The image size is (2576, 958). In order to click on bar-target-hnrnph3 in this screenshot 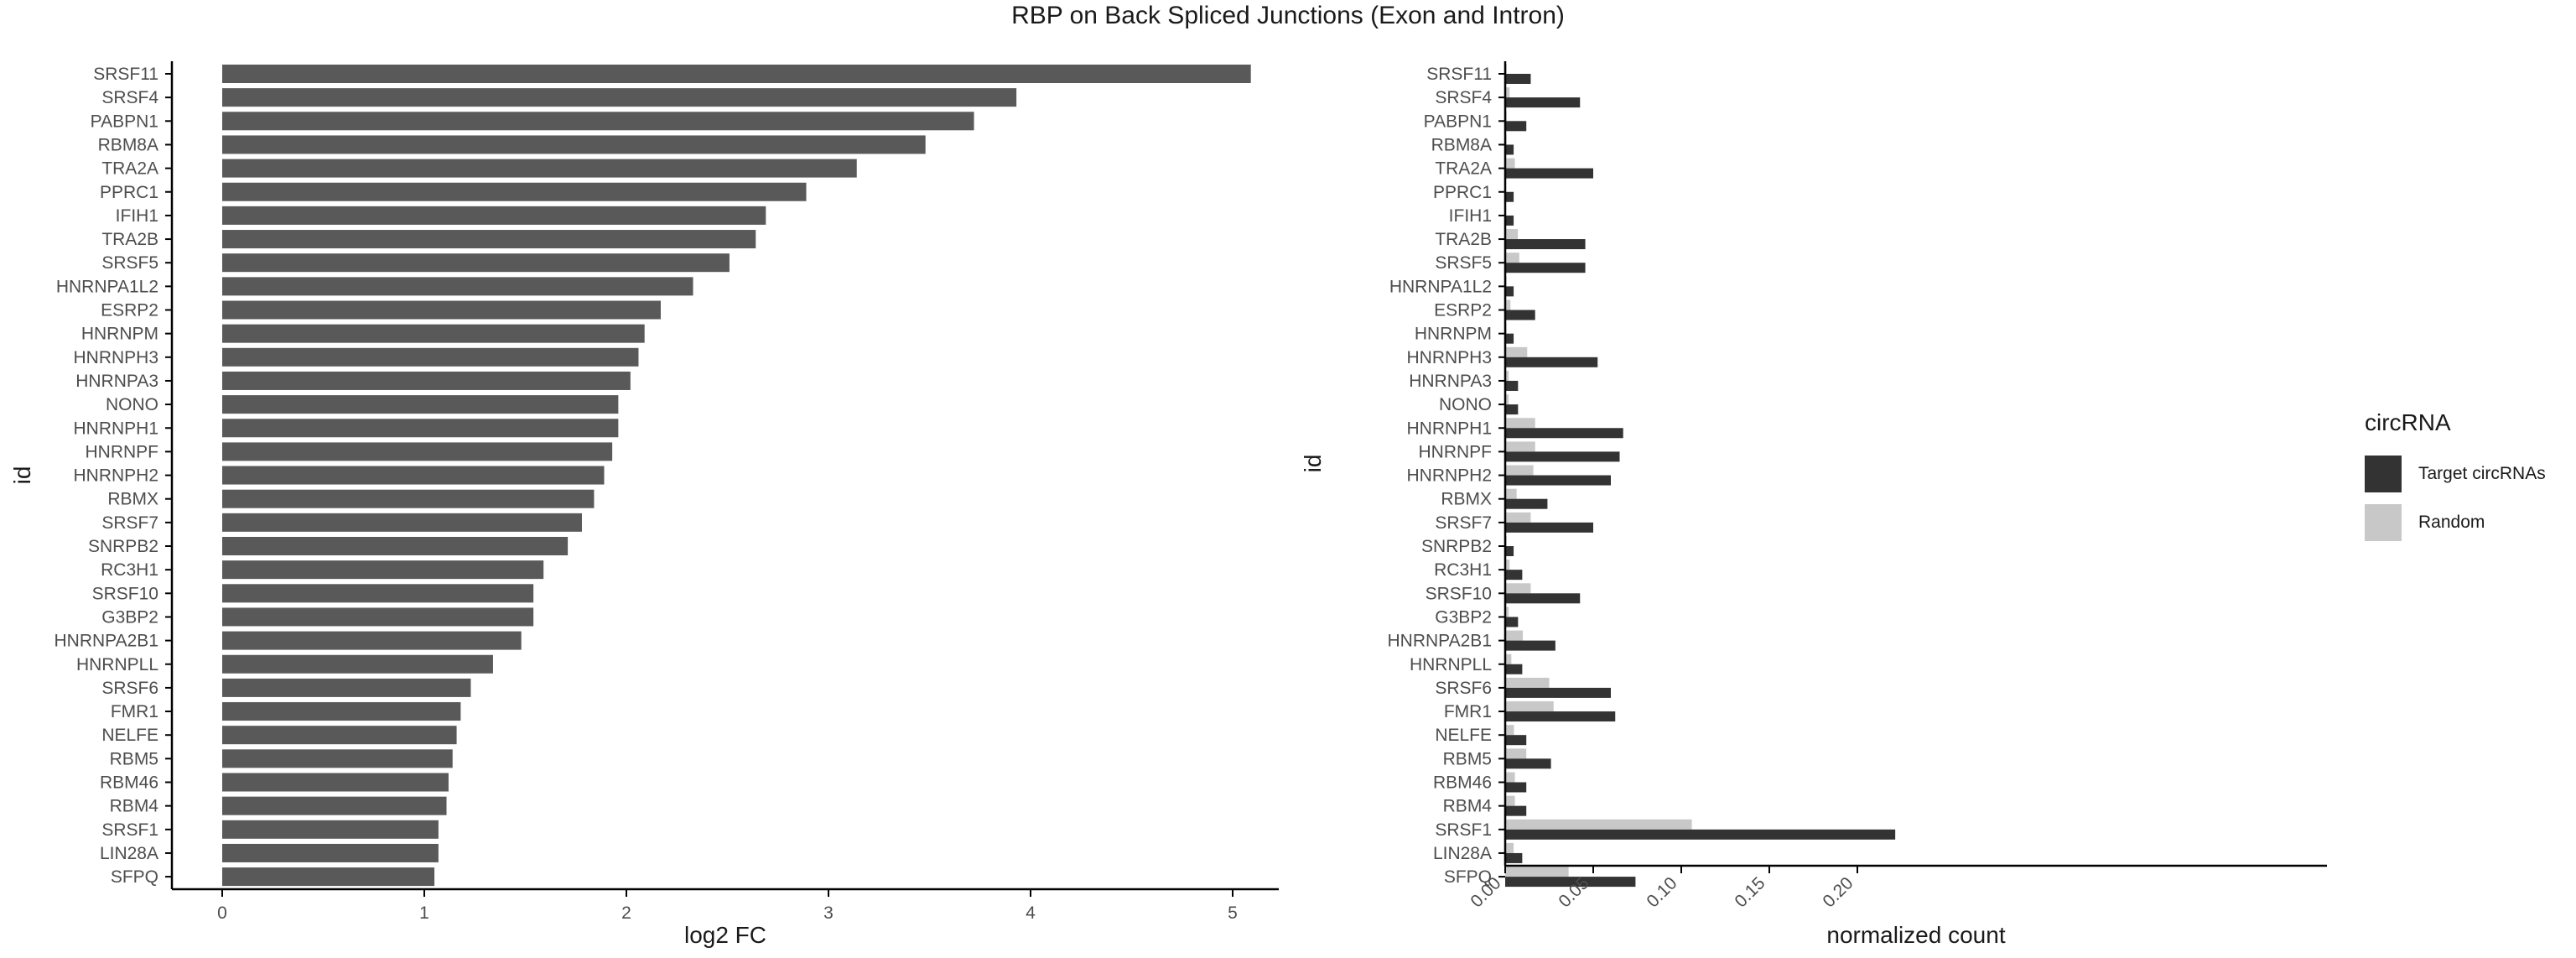, I will do `click(1551, 362)`.